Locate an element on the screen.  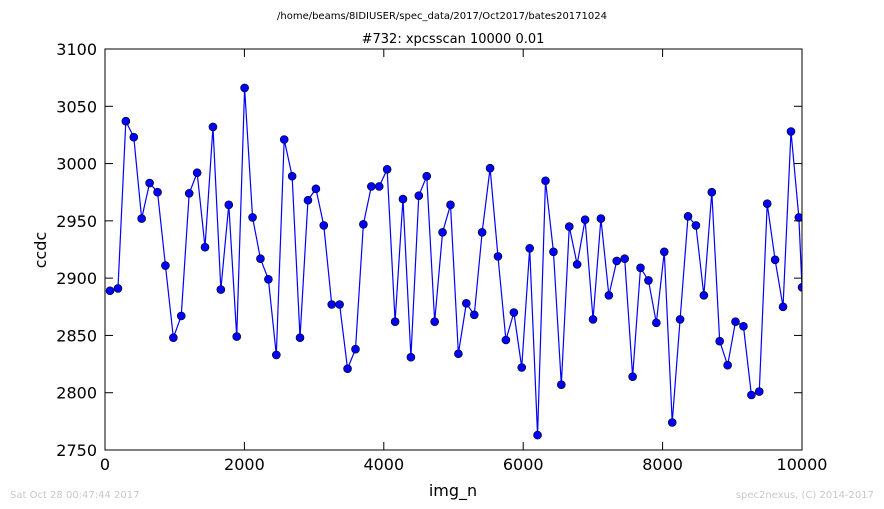
y-axis-label: ccdc is located at coordinates (40, 250).